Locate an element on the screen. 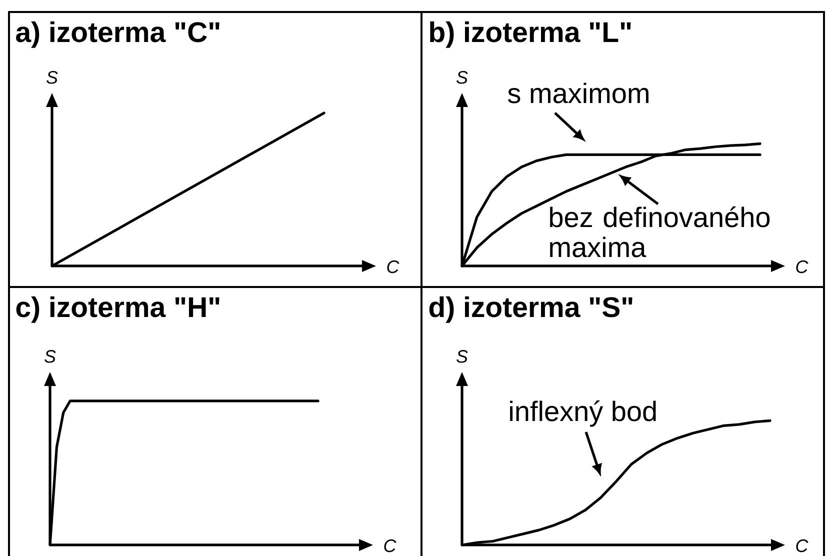  chart-title: a) izoterma "C" is located at coordinates (118, 34).